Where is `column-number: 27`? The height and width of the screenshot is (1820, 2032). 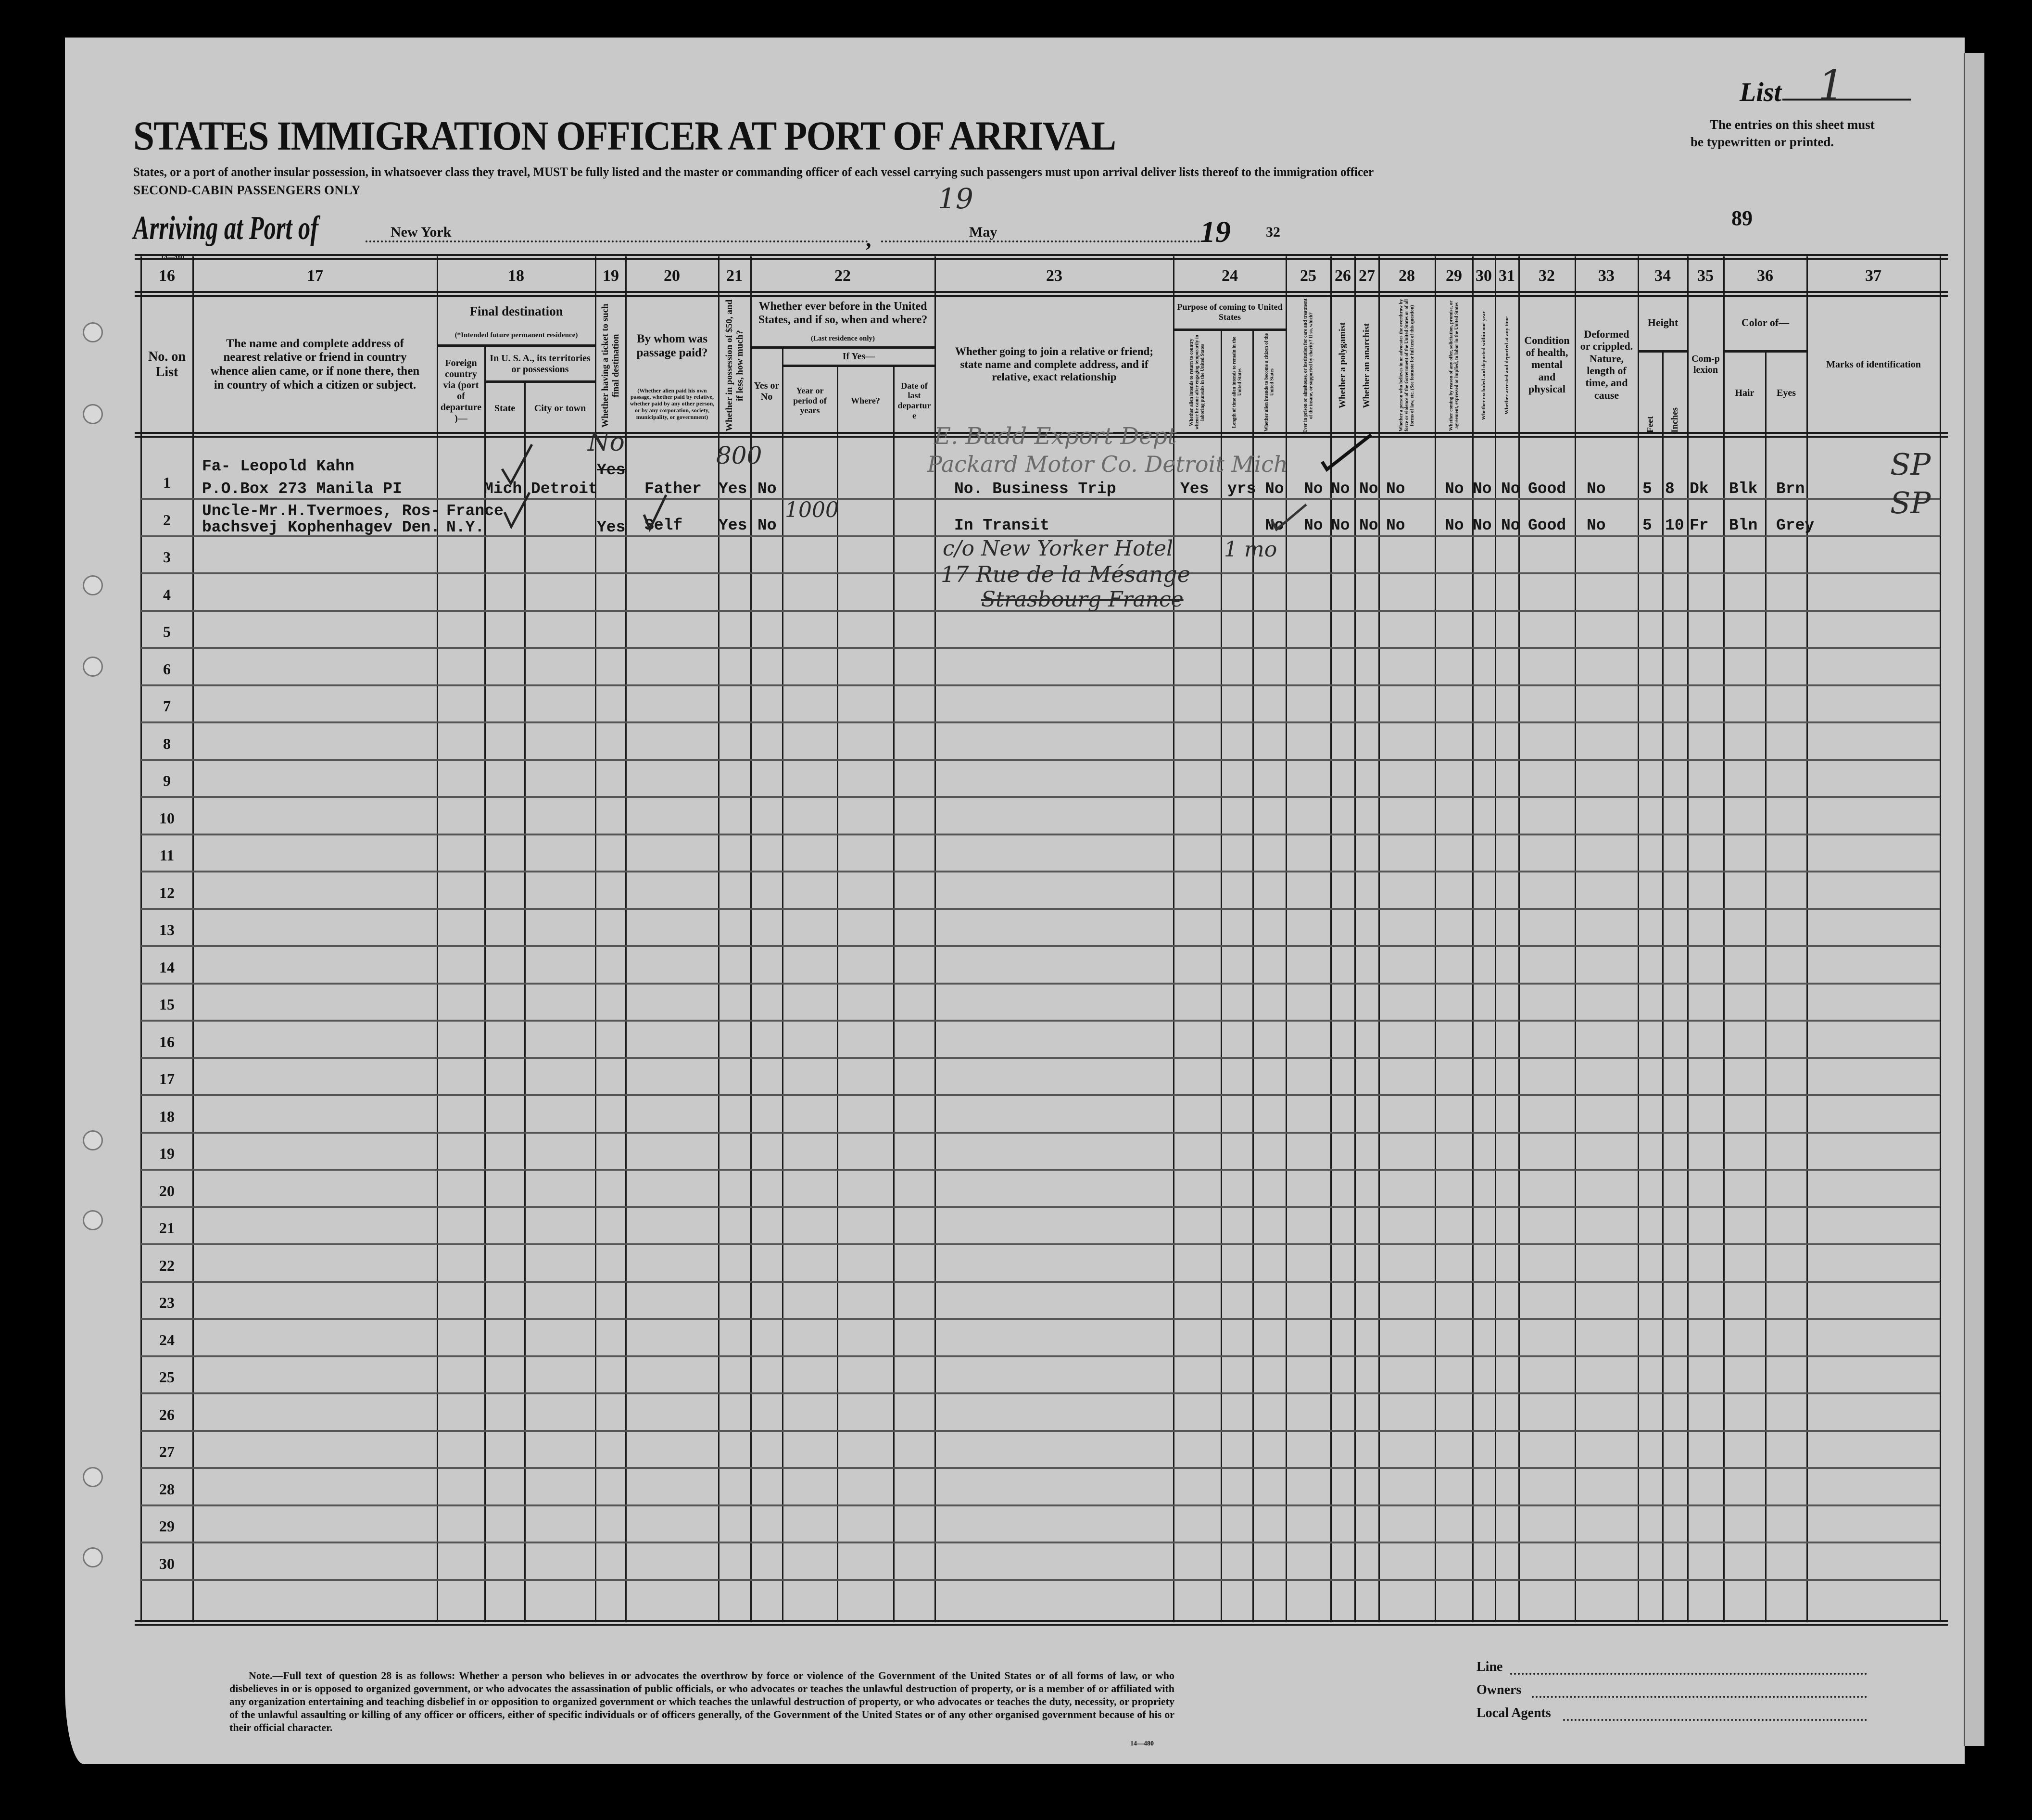
column-number: 27 is located at coordinates (1367, 276).